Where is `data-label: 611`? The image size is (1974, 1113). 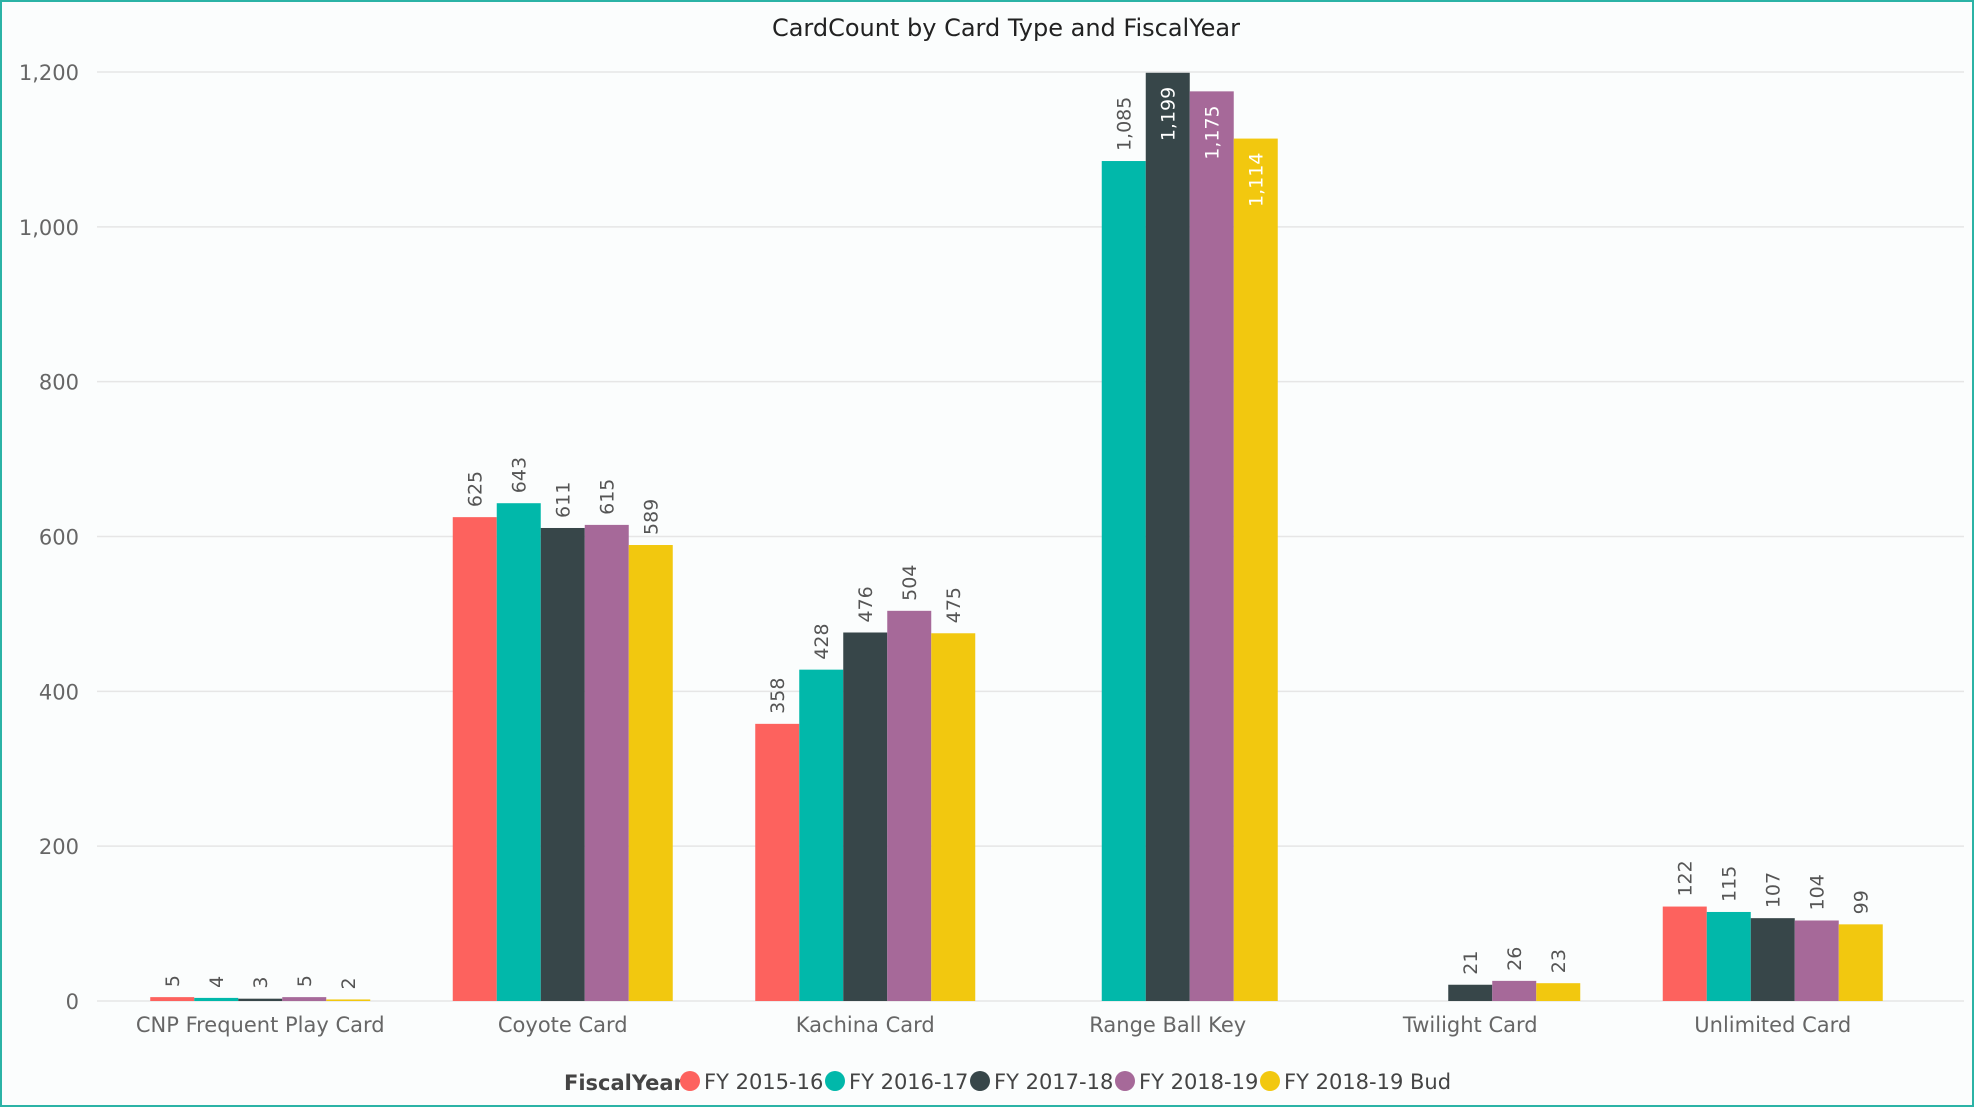
data-label: 611 is located at coordinates (564, 500).